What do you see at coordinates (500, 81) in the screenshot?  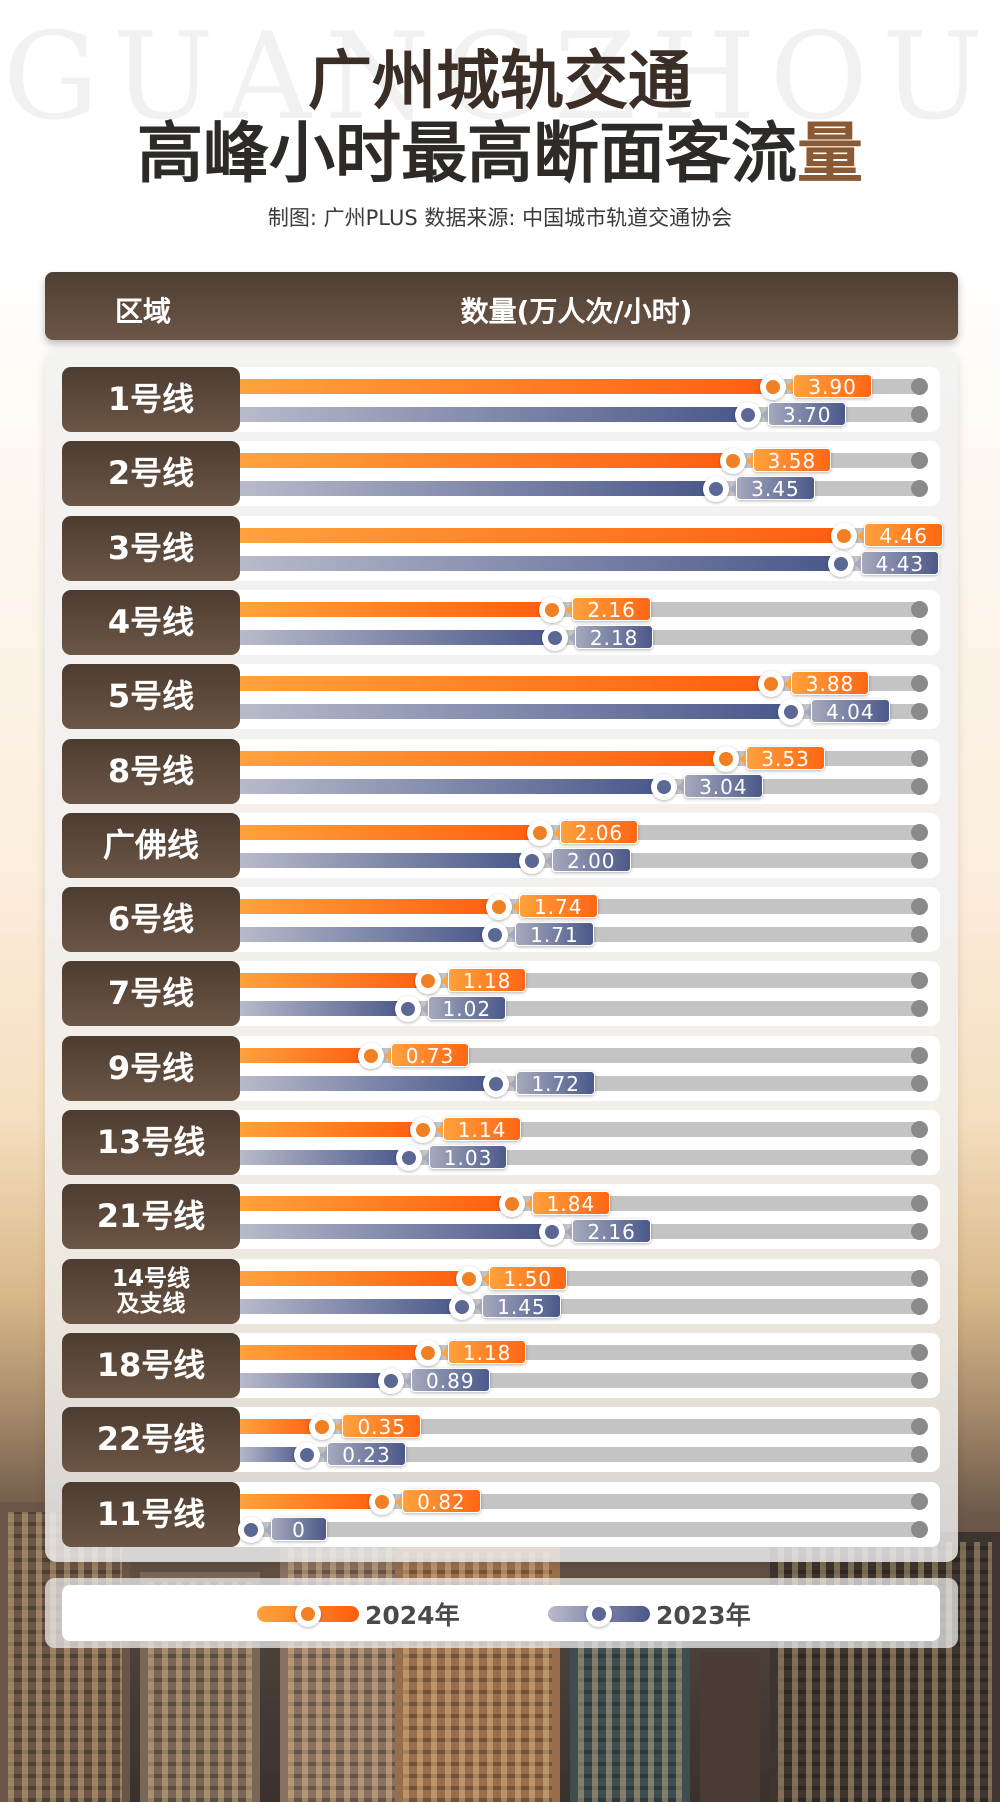 I see `title-line-1: 广州城轨交通` at bounding box center [500, 81].